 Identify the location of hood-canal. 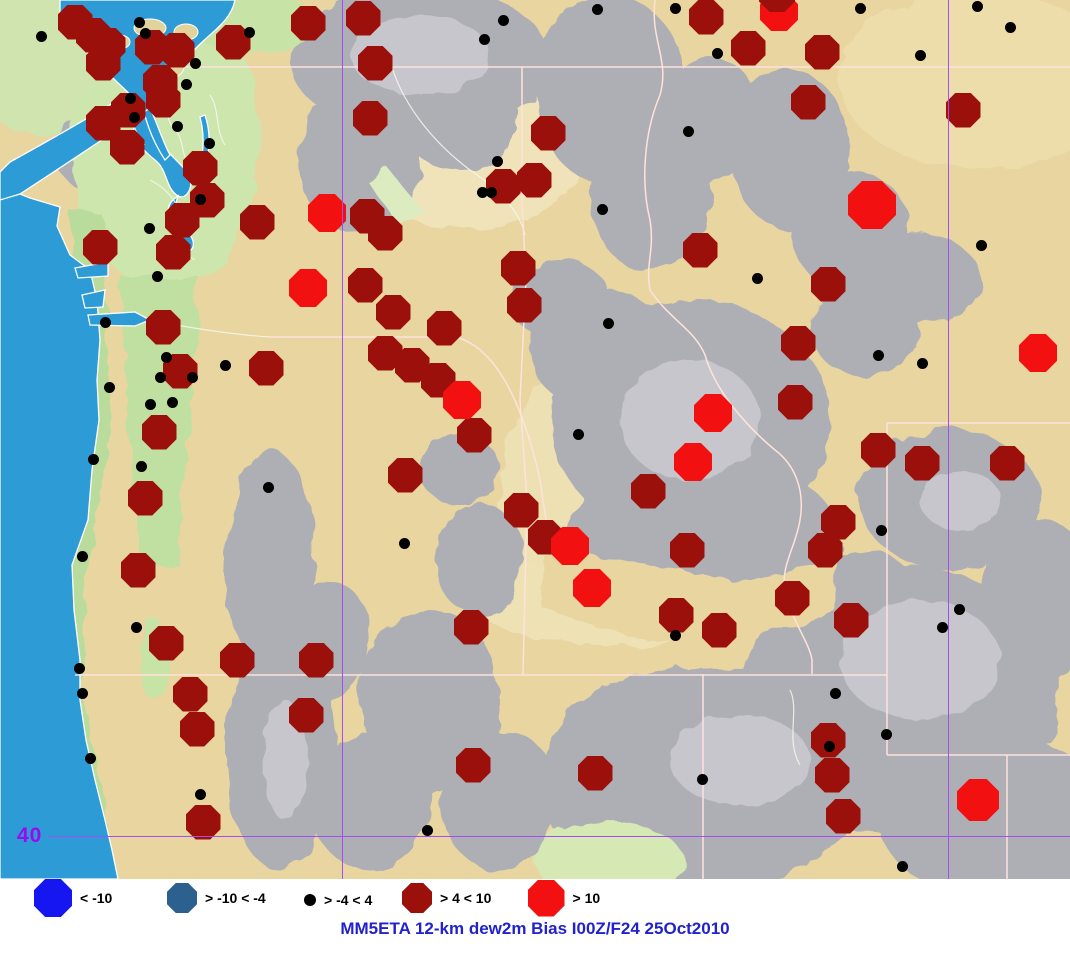
(157, 134).